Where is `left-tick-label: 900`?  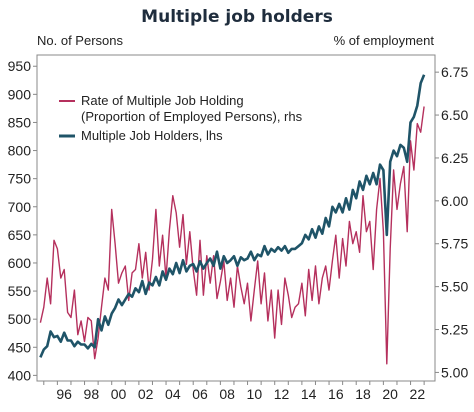
left-tick-label: 900 is located at coordinates (20, 94).